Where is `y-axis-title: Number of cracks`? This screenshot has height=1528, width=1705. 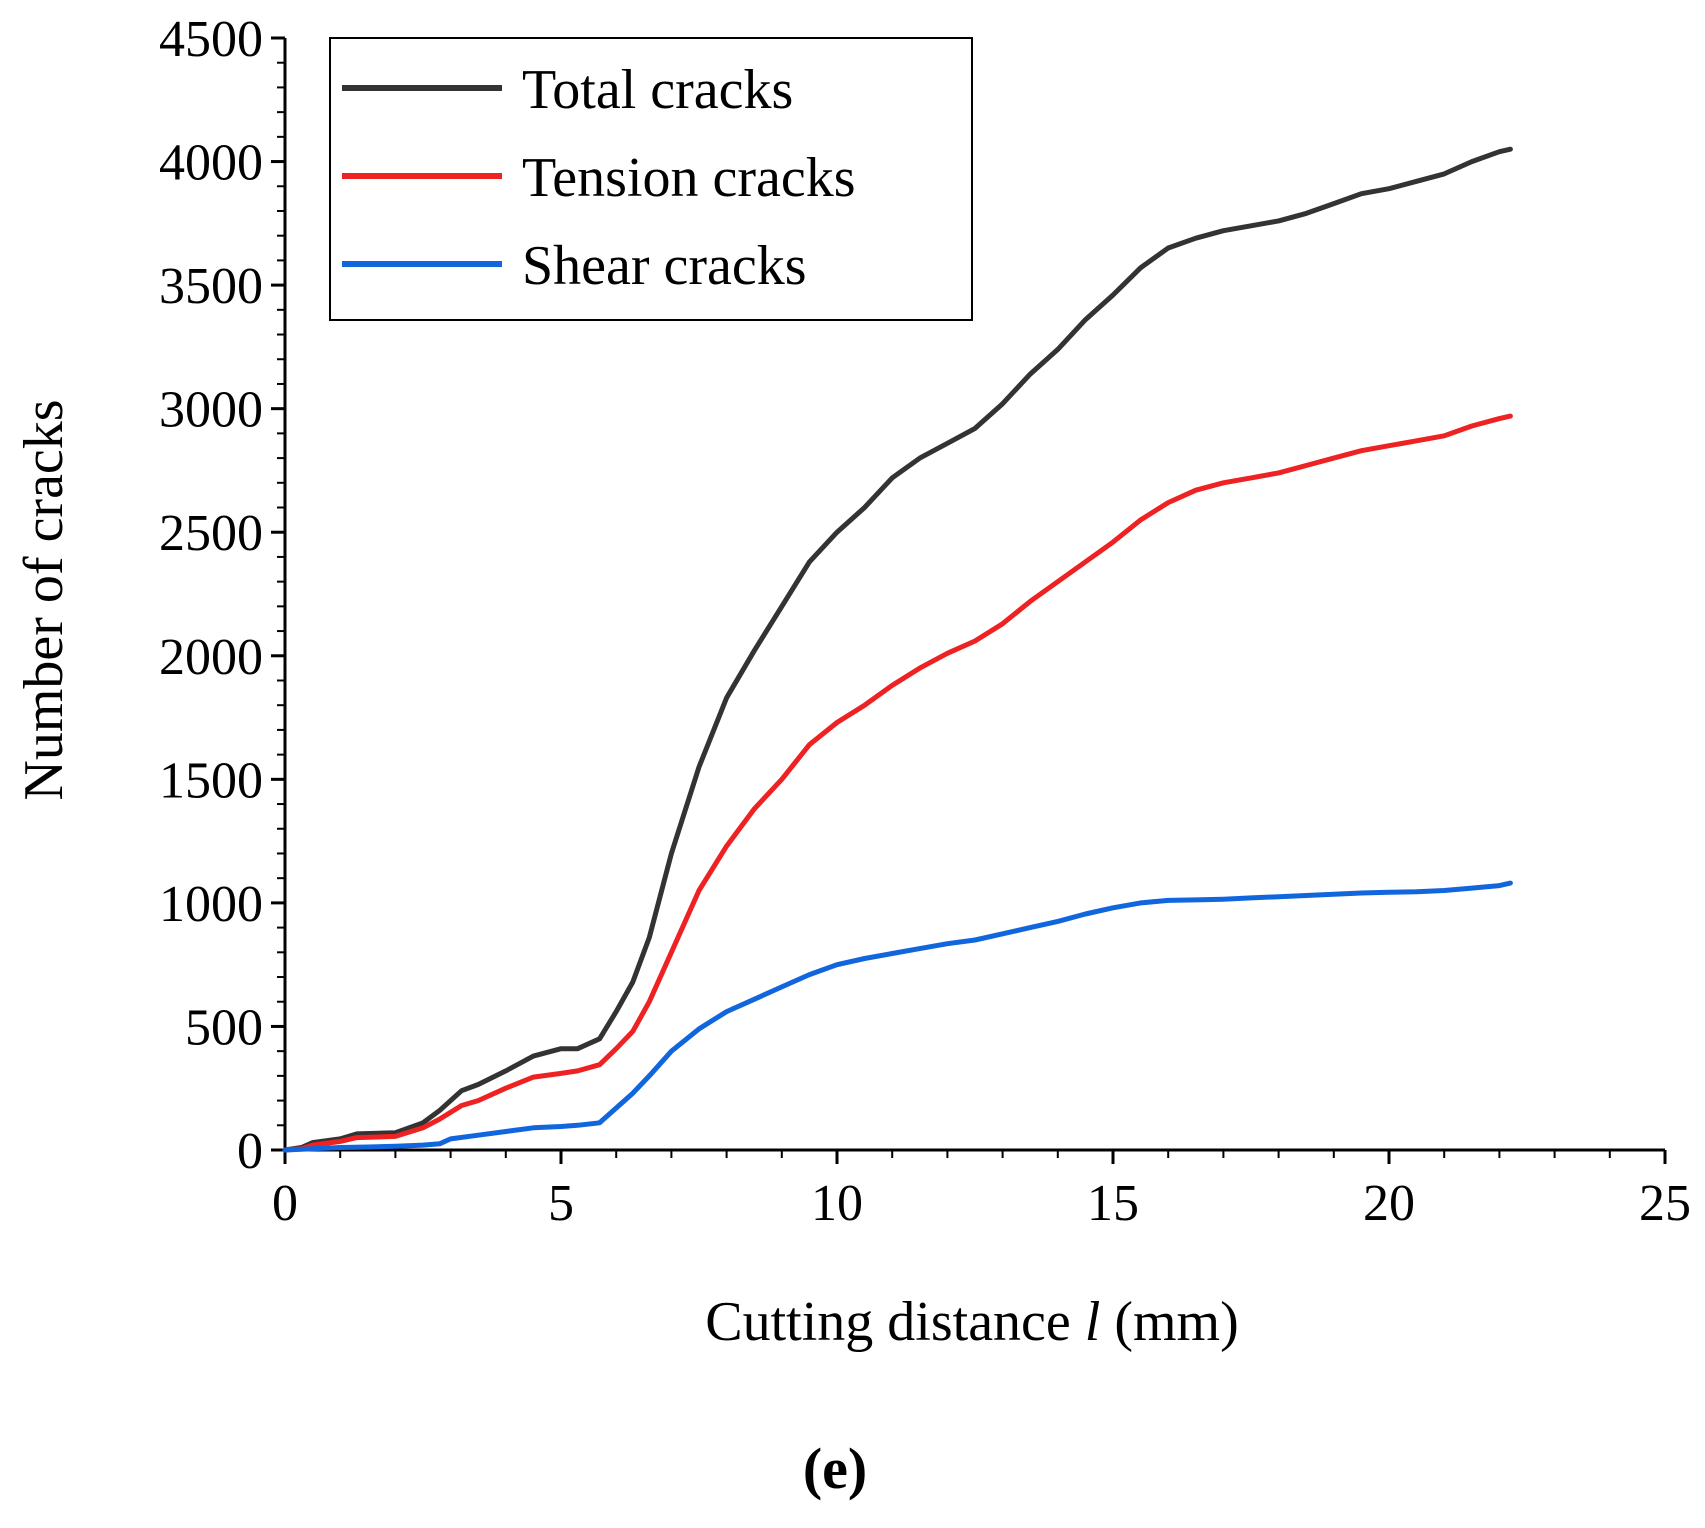 y-axis-title: Number of cracks is located at coordinates (44, 599).